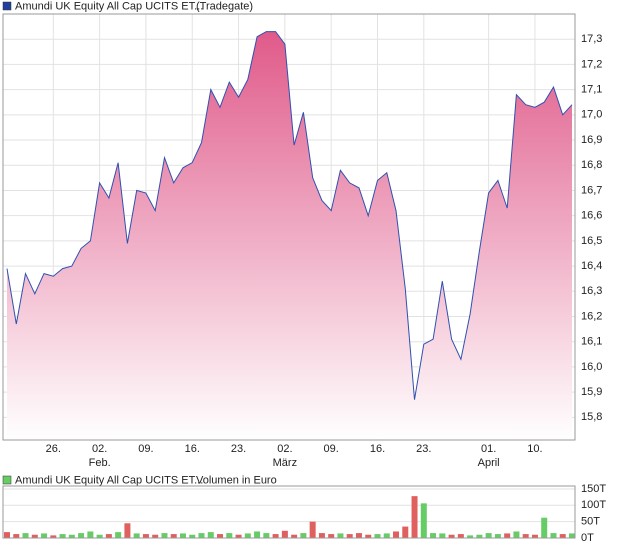 The height and width of the screenshot is (546, 620). Describe the element at coordinates (591, 115) in the screenshot. I see `y-tick-label: 17,0` at that location.